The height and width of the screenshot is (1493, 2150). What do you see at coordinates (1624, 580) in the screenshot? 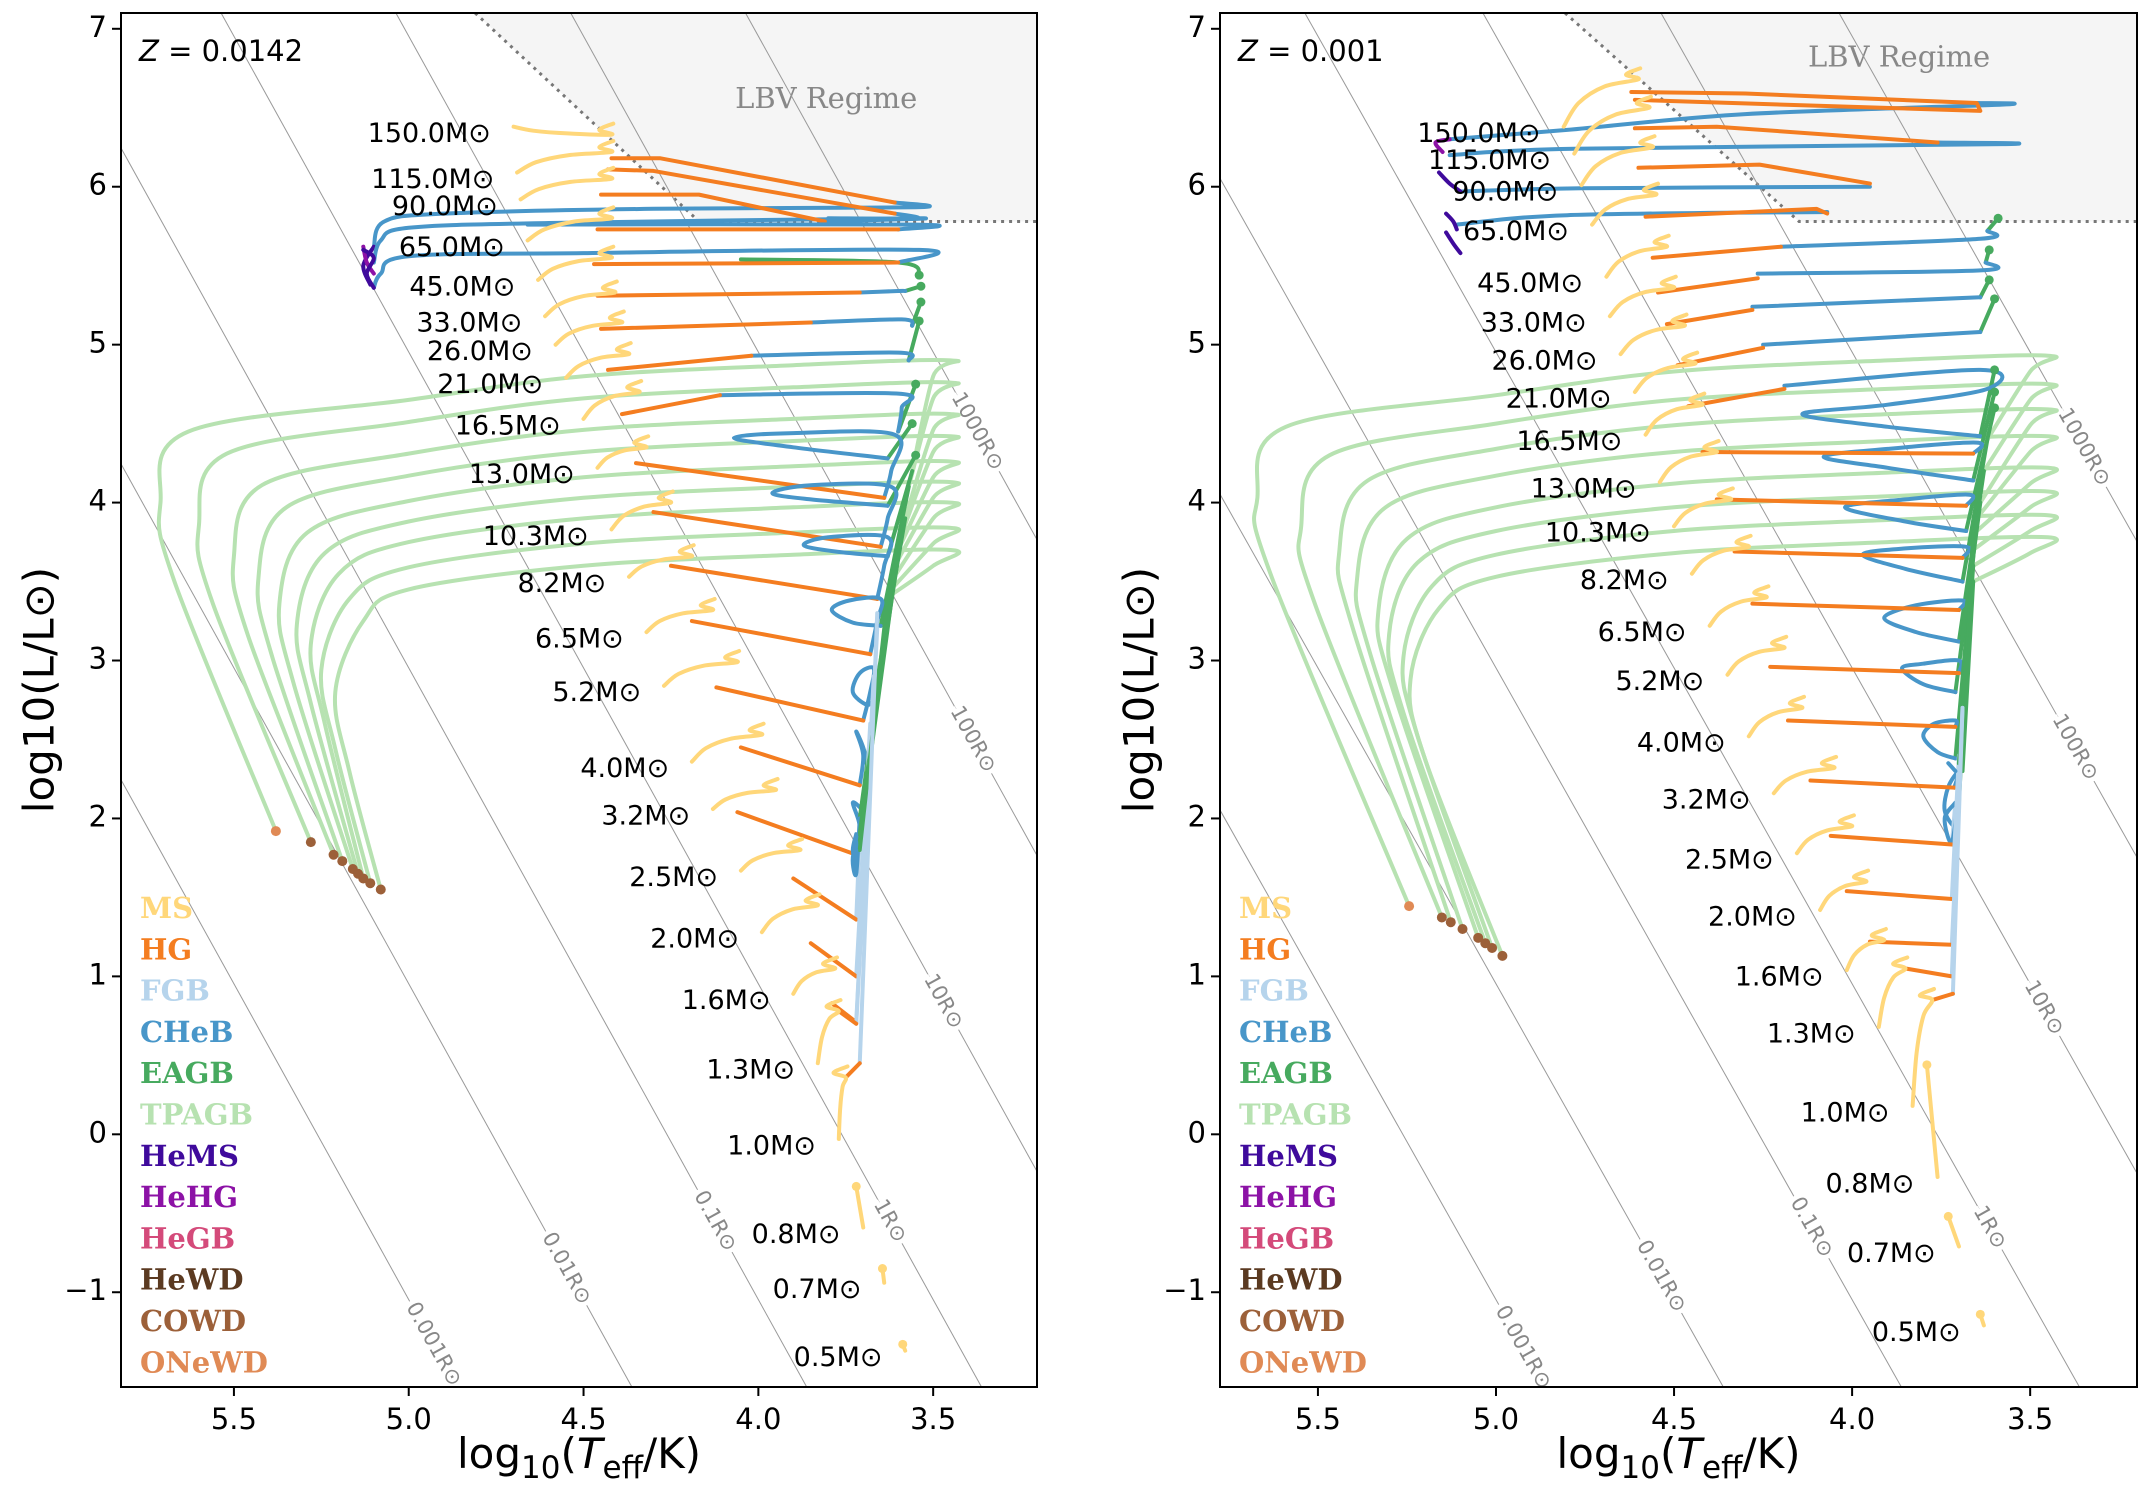
I see `mass-label: 8.2M⊙` at bounding box center [1624, 580].